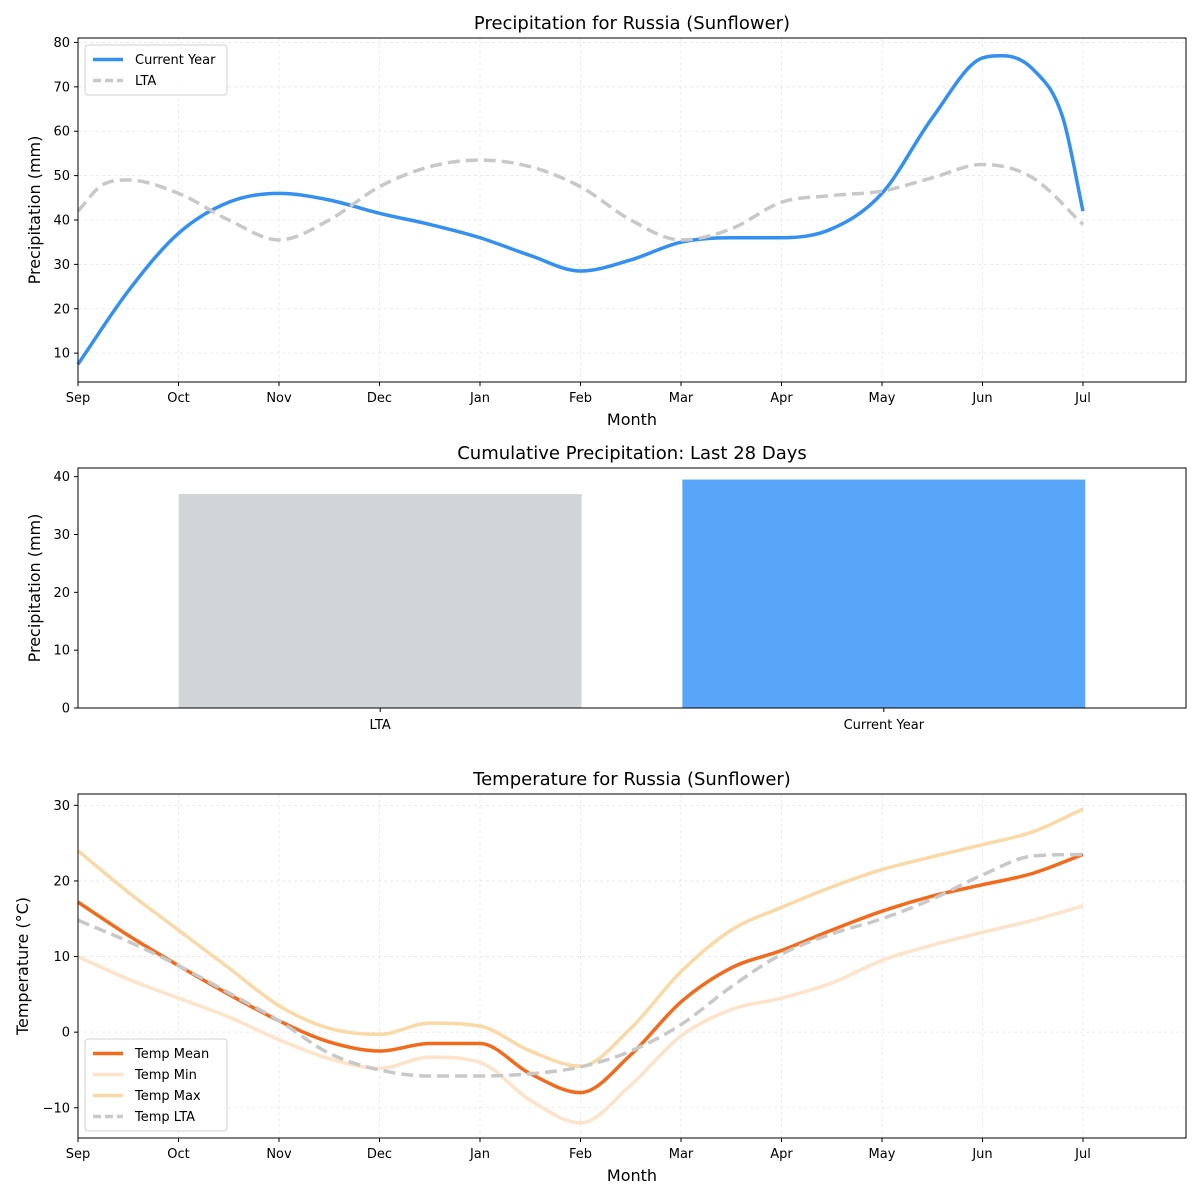 The image size is (1200, 1200). What do you see at coordinates (66, 1033) in the screenshot?
I see `temp-y-tick-label: 0` at bounding box center [66, 1033].